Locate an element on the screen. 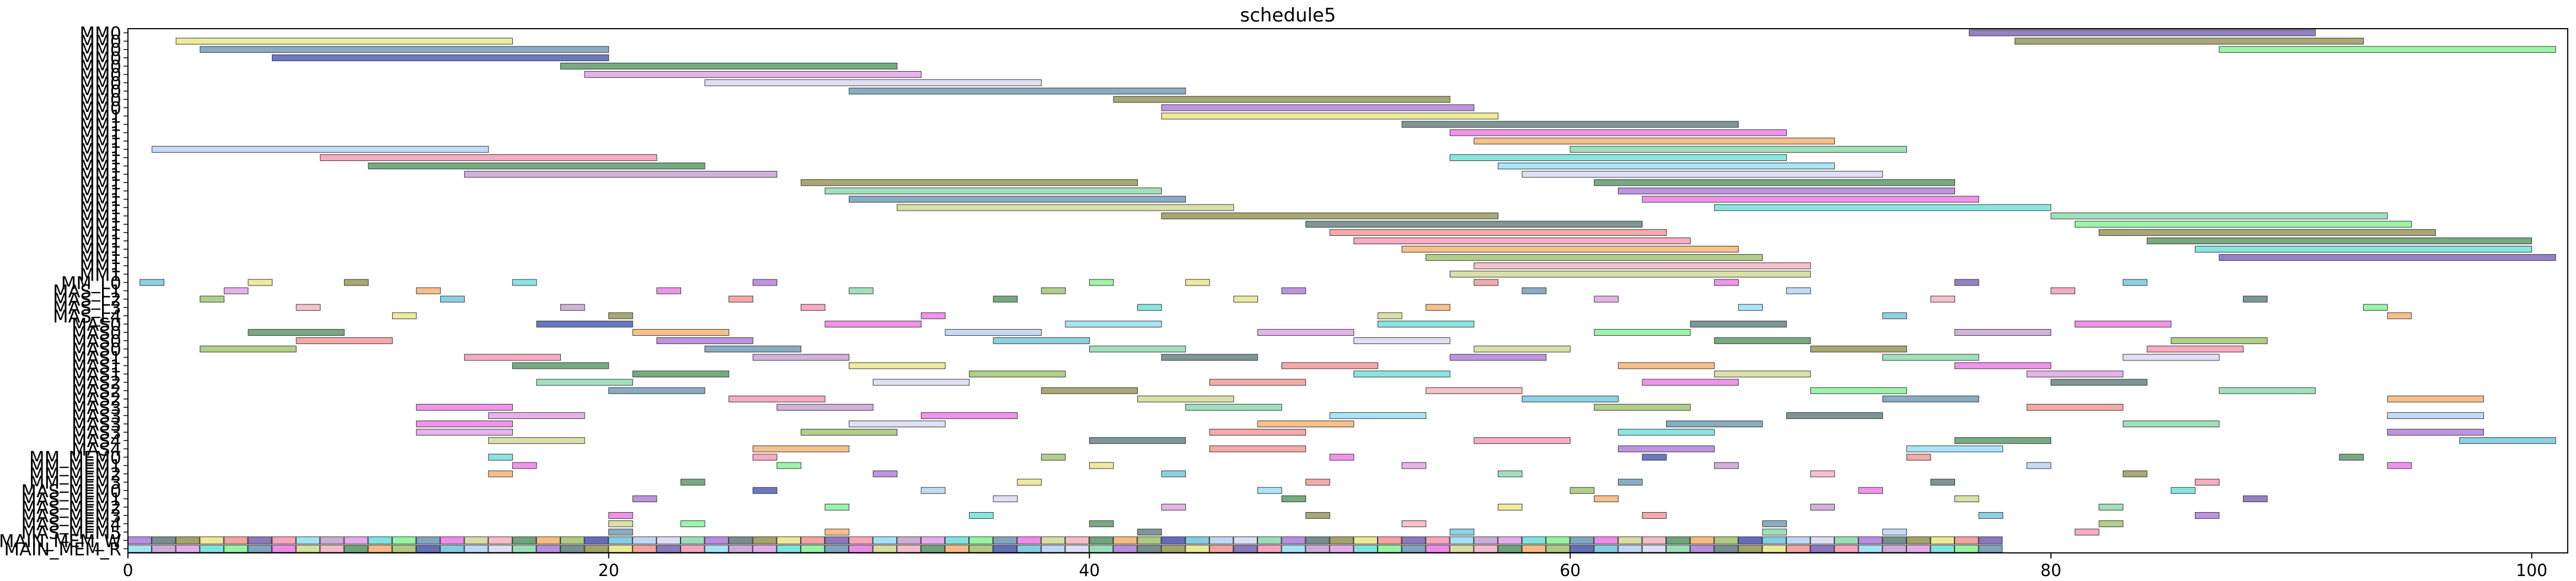 This screenshot has height=581, width=2576. y-tick-label: MAS_MEM1 is located at coordinates (71, 500).